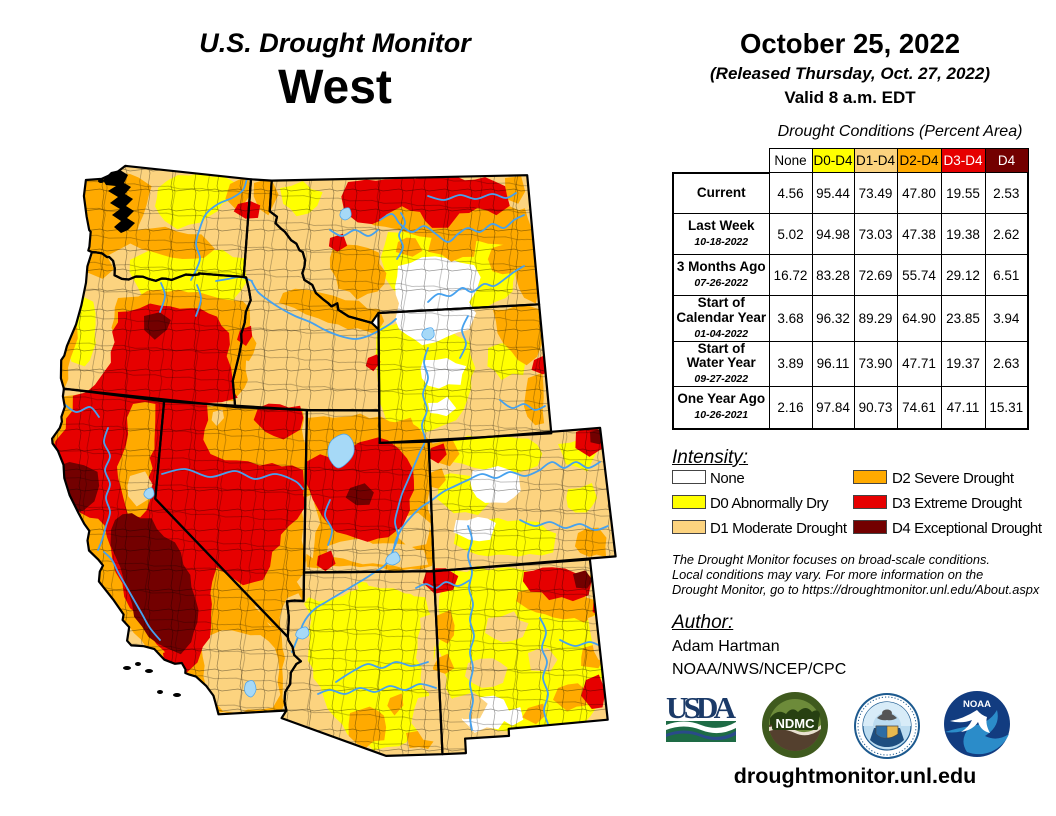 The height and width of the screenshot is (816, 1056). What do you see at coordinates (796, 723) in the screenshot?
I see `svg-text: NDMC` at bounding box center [796, 723].